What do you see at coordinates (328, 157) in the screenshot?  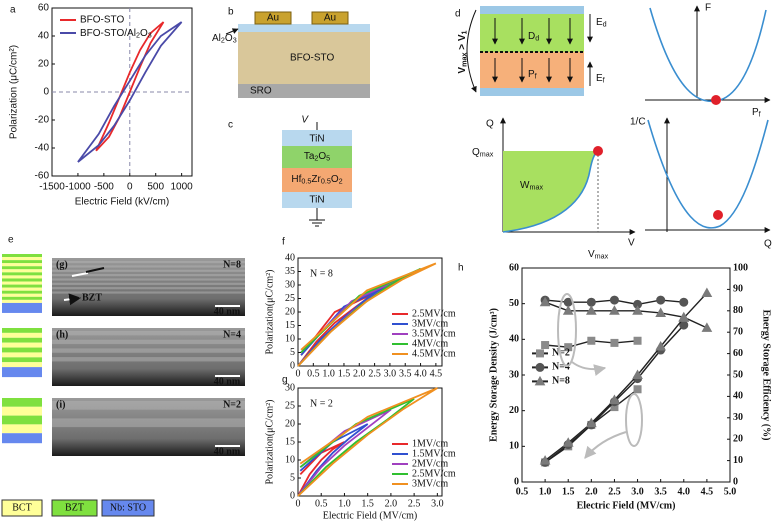 I see `text-part: 5` at bounding box center [328, 157].